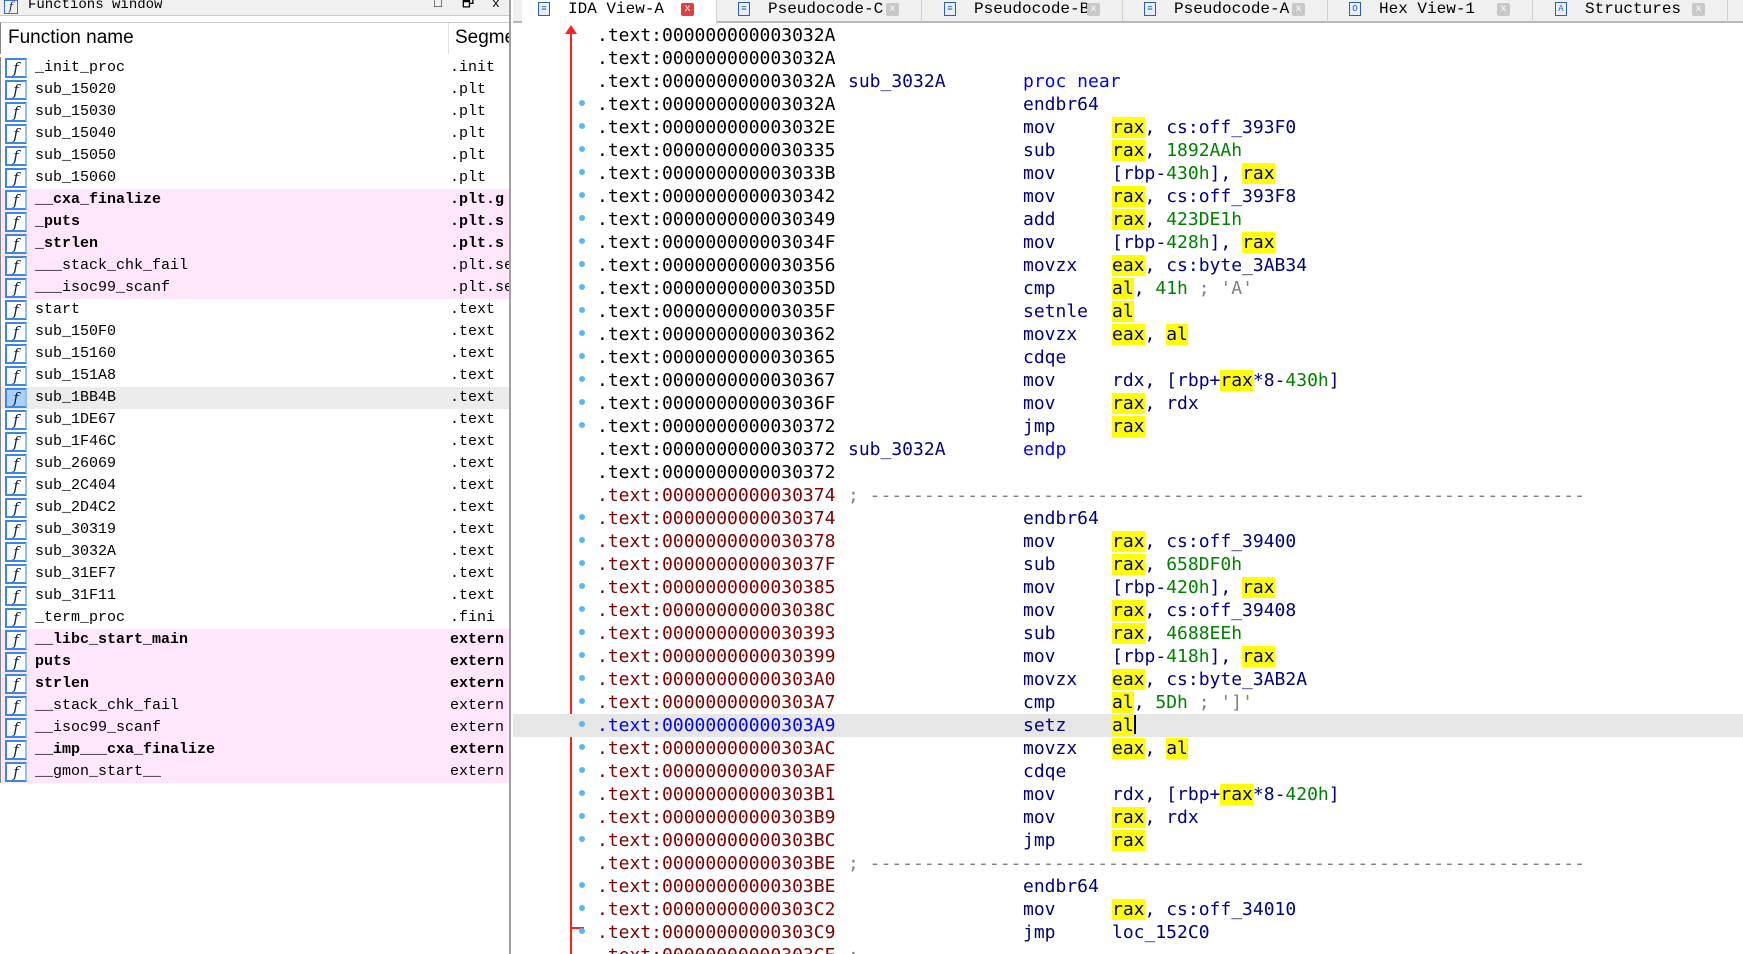 The height and width of the screenshot is (954, 1743). I want to click on operands: eax, cs:byte_3AB2A, so click(1209, 679).